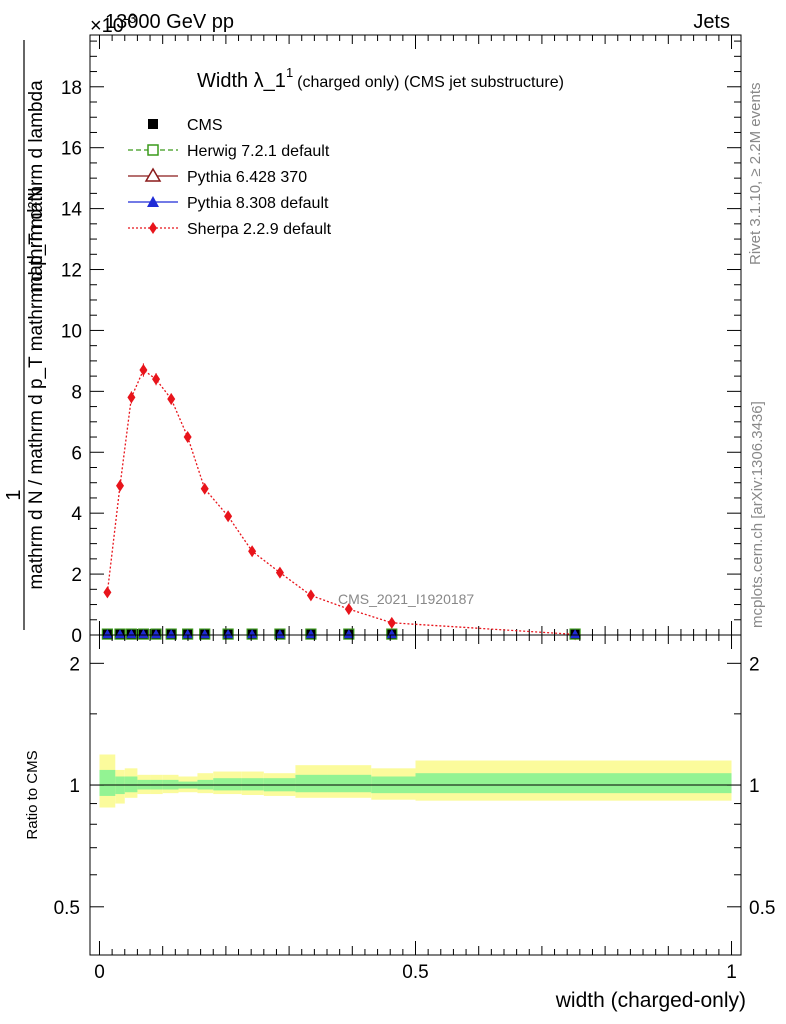 This screenshot has width=786, height=1024. Describe the element at coordinates (711, 22) in the screenshot. I see `category-label: Jets` at that location.